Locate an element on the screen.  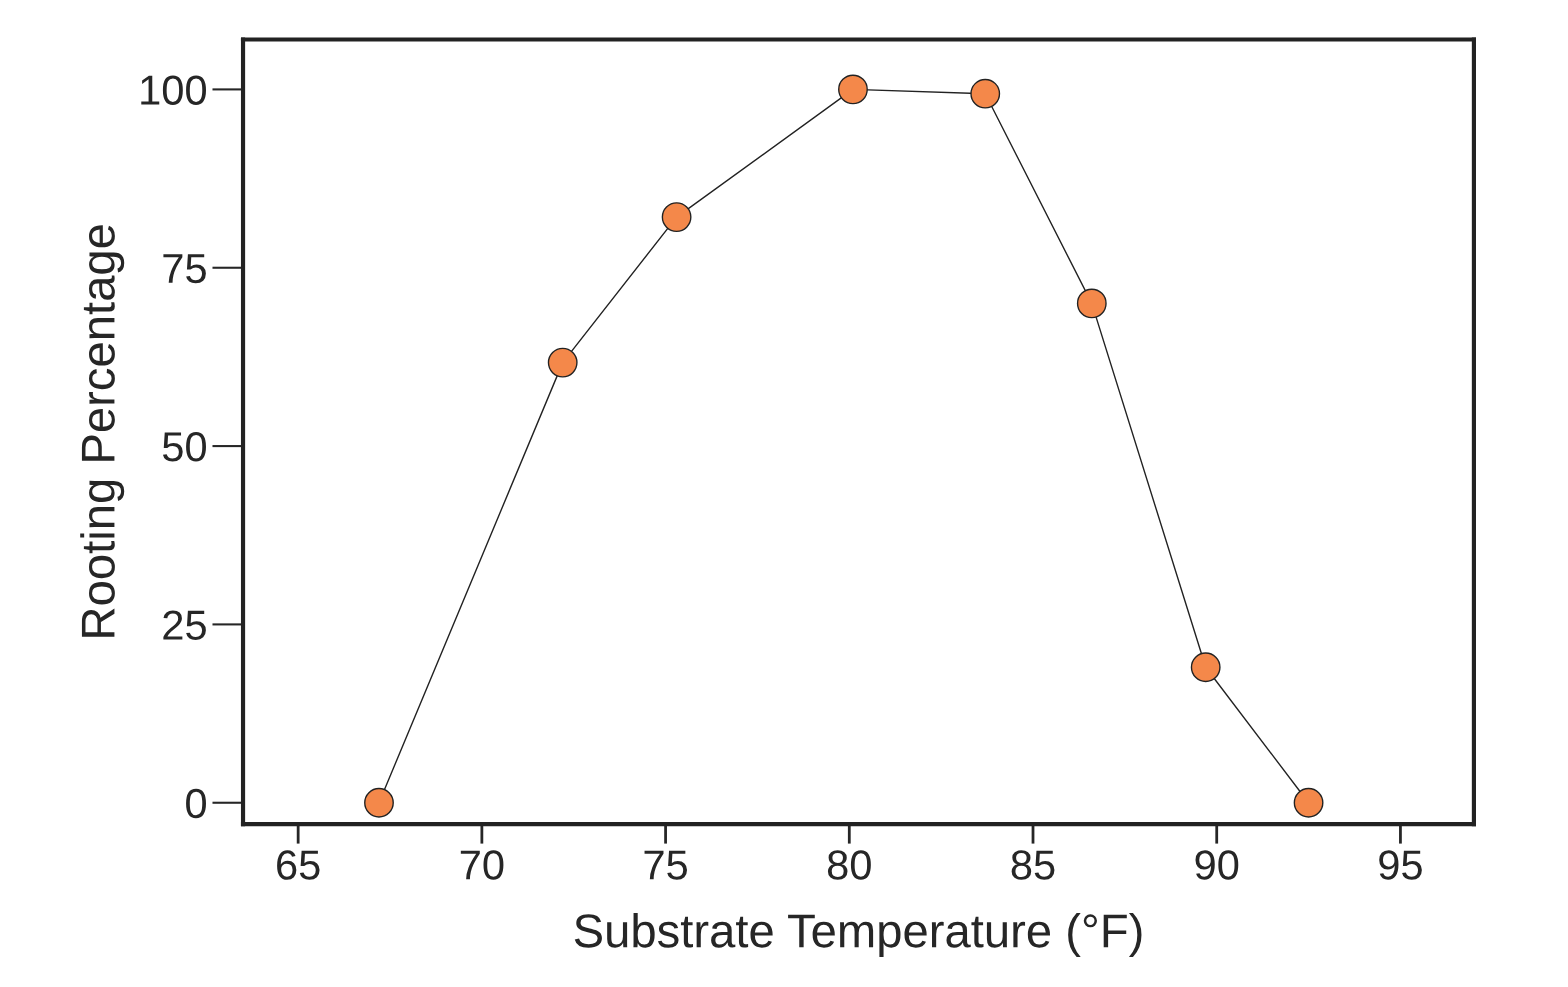
y-tick-label: 25 is located at coordinates (184, 625).